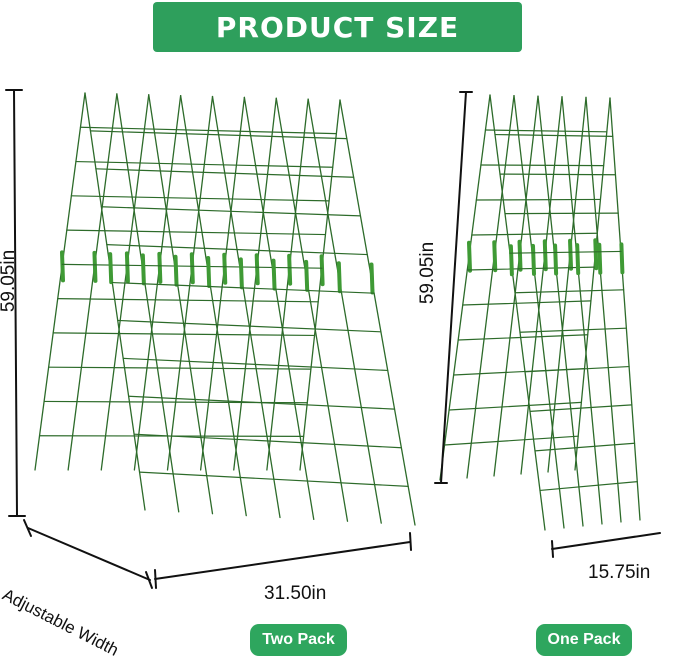 The image size is (679, 659). I want to click on two-pack-height-label: 59.05in, so click(10, 281).